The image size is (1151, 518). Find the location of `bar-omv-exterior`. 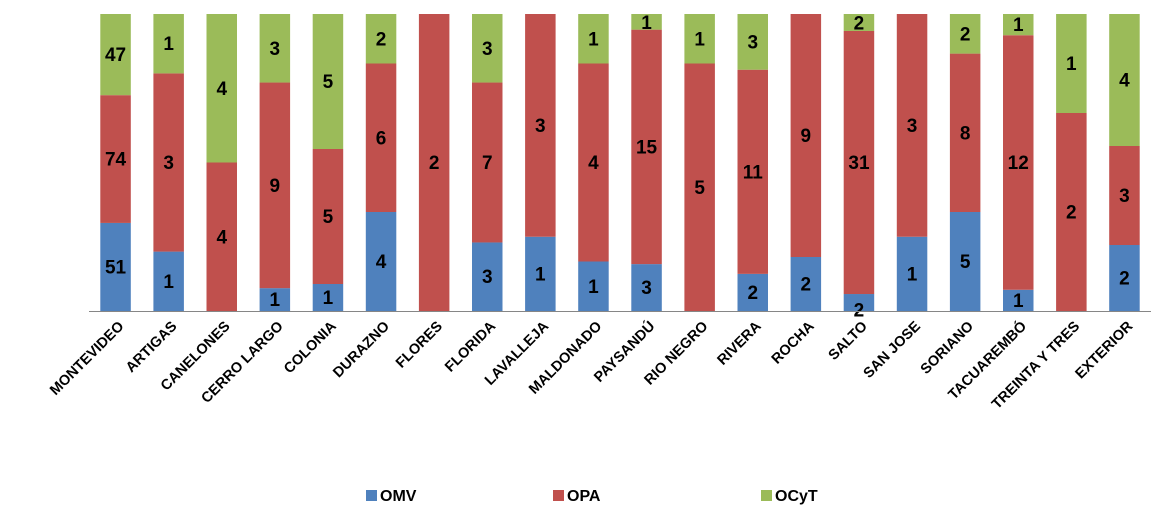

bar-omv-exterior is located at coordinates (1124, 278).